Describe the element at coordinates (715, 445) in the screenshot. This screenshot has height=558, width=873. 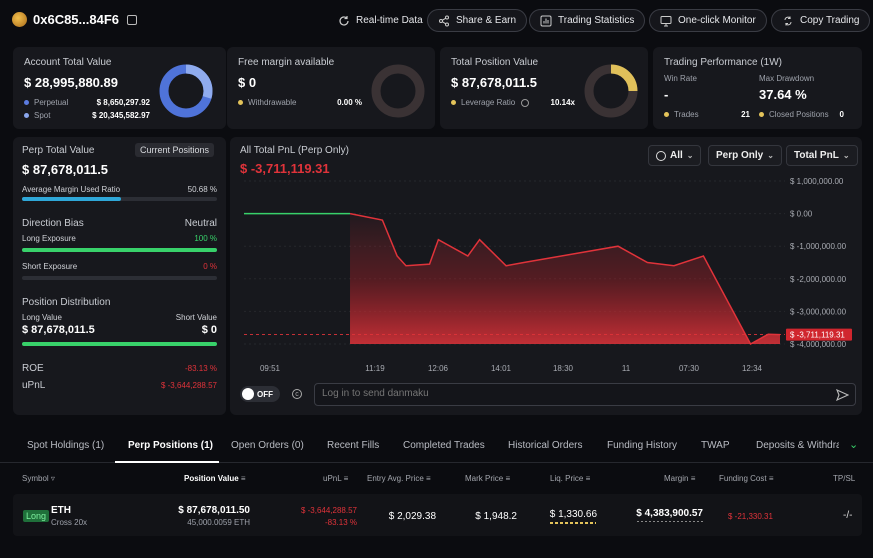
I see `tab-twap: TWAP` at that location.